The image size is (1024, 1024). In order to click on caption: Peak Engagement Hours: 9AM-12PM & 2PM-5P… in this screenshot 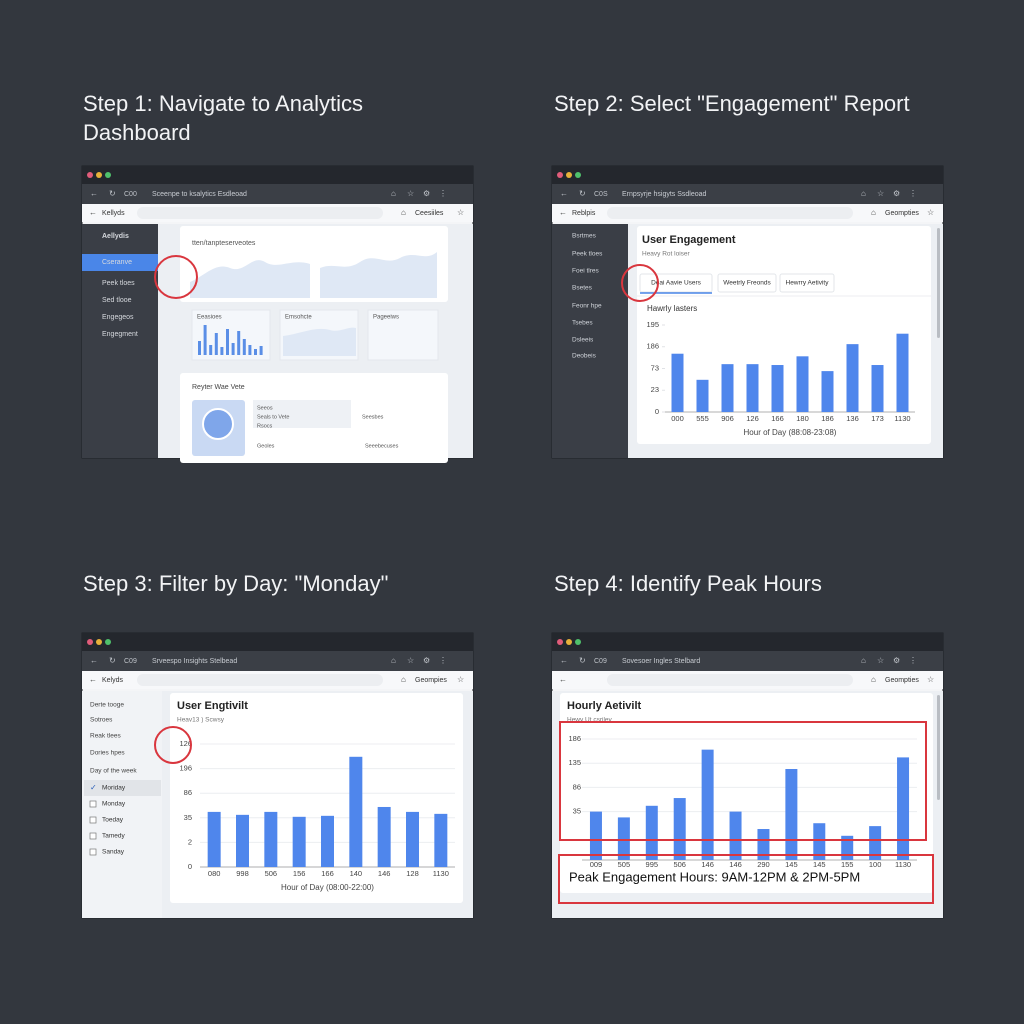, I will do `click(714, 876)`.